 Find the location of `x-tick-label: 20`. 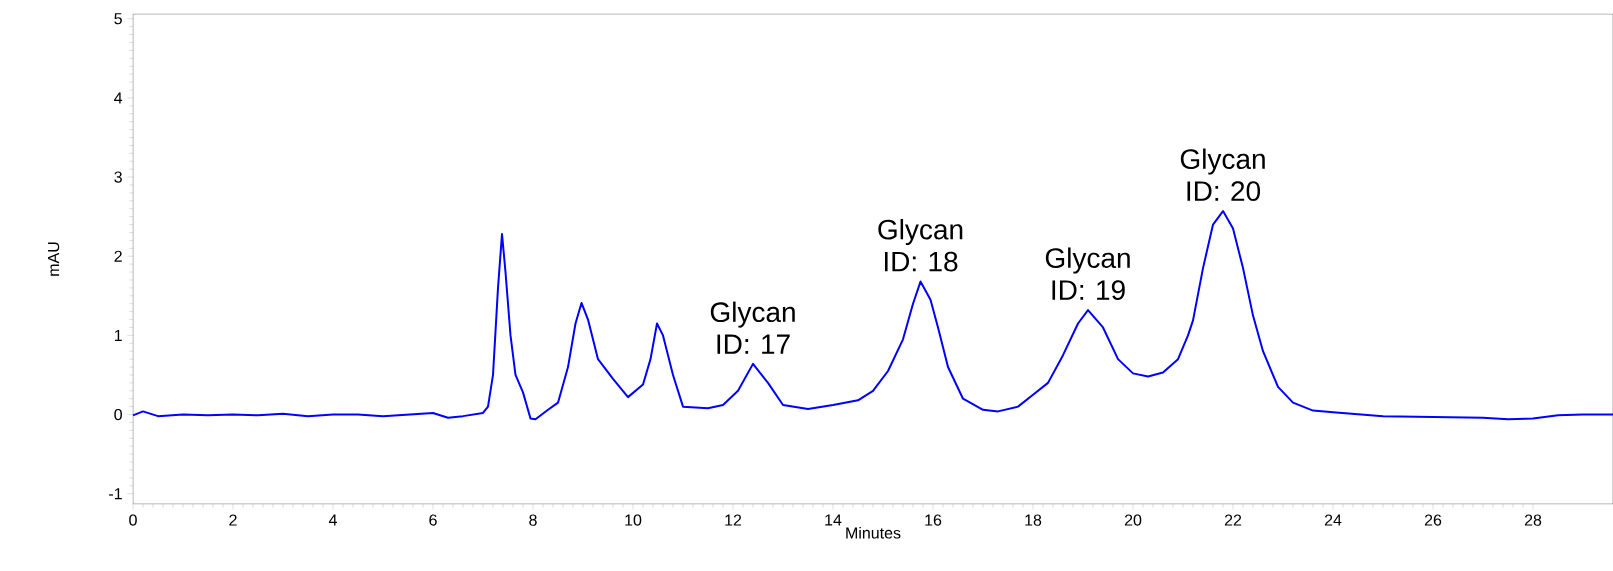

x-tick-label: 20 is located at coordinates (1133, 520).